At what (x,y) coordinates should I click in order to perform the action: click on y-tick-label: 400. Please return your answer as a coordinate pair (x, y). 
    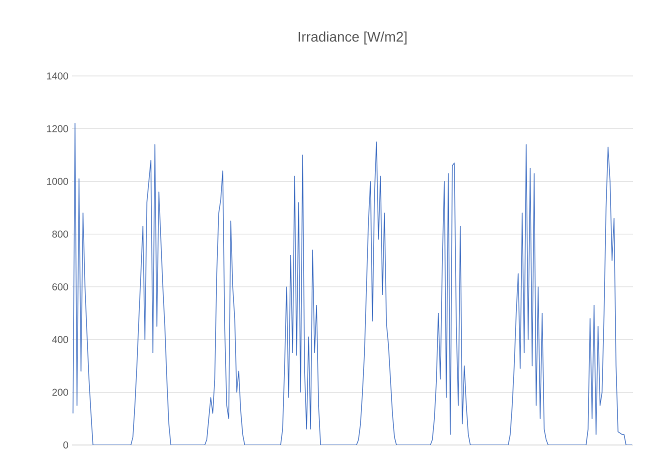
    Looking at the image, I should click on (60, 340).